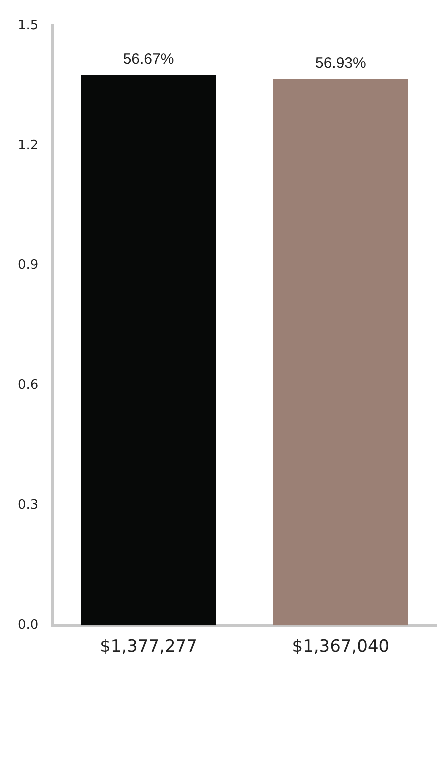 The width and height of the screenshot is (437, 765). I want to click on y-tick-label: 0.9, so click(28, 266).